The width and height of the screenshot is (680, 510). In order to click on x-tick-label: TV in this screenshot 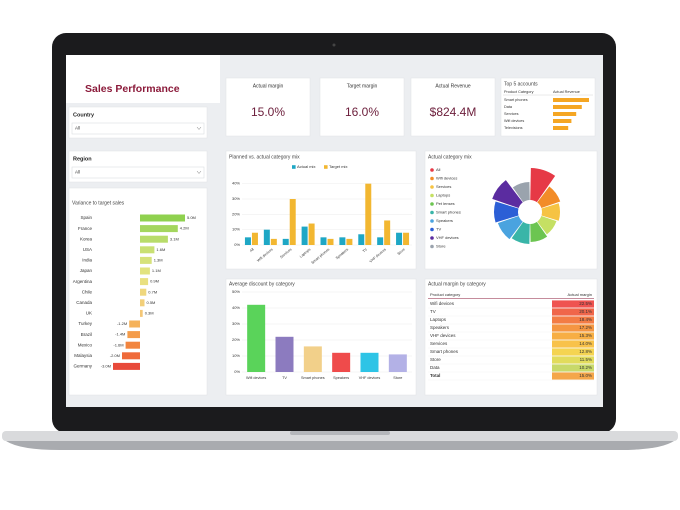, I will do `click(365, 250)`.